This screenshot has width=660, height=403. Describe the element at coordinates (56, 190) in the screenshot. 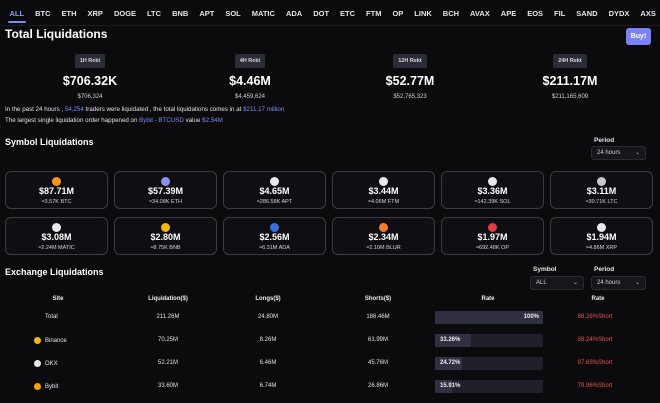

I see `symbol-card: $87.71M ≈3.57K BTC` at that location.